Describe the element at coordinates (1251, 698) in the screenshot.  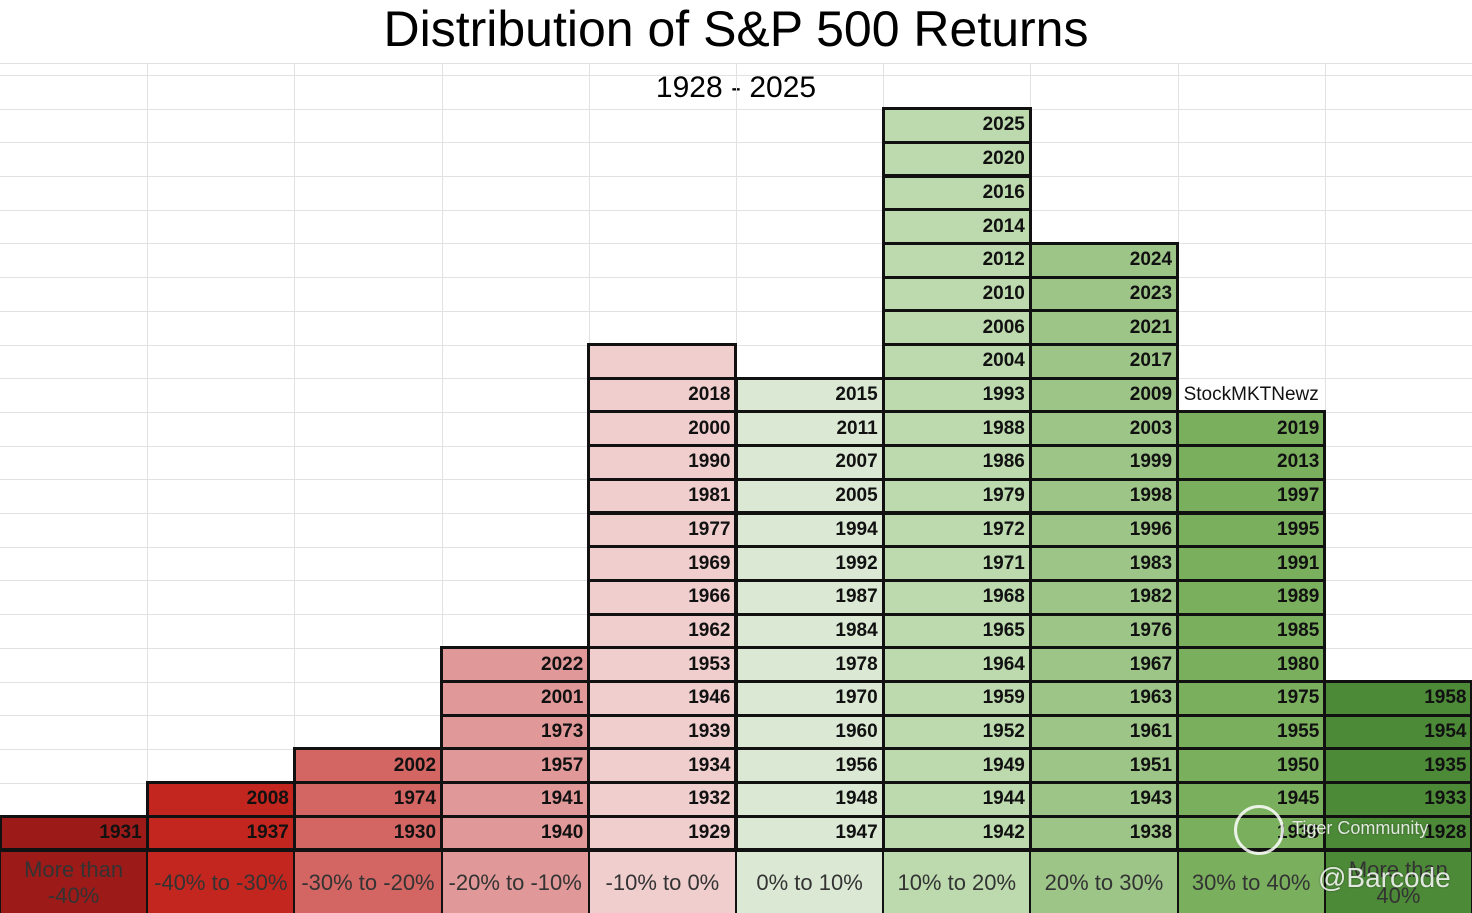
I see `year-cell: 1975` at that location.